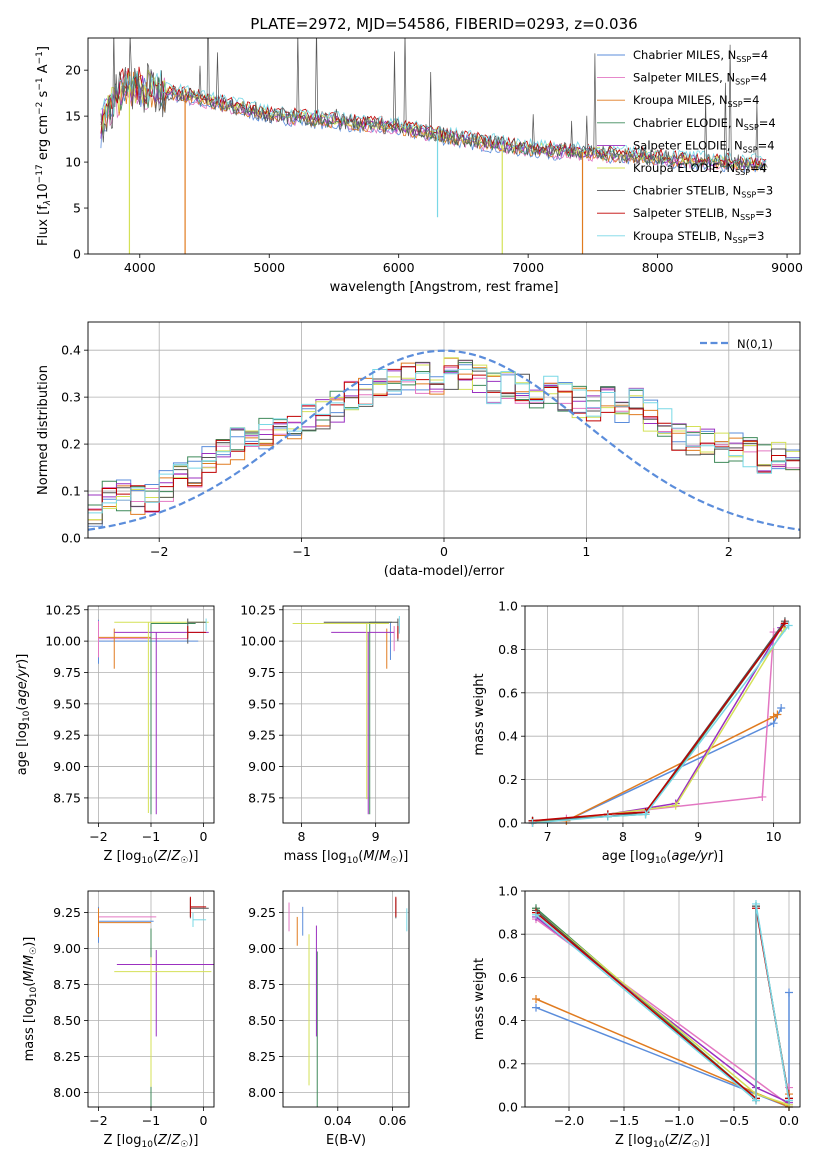  What do you see at coordinates (704, 146) in the screenshot?
I see `legend-label: Salpeter ELODIE, NSSP=4` at bounding box center [704, 146].